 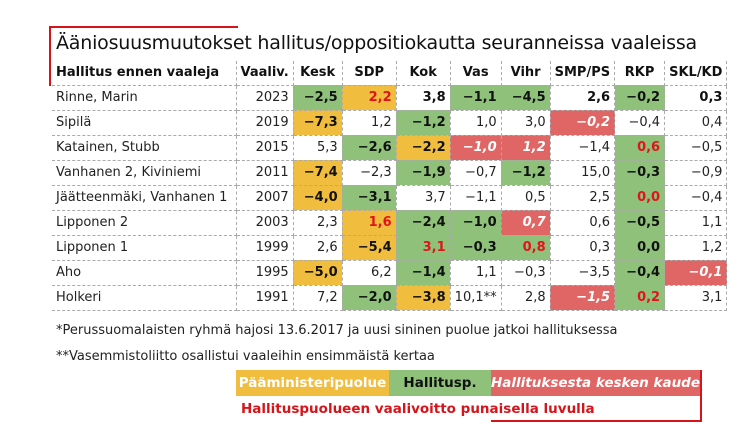 What do you see at coordinates (696, 273) in the screenshot?
I see `value-cell: −0,1` at bounding box center [696, 273].